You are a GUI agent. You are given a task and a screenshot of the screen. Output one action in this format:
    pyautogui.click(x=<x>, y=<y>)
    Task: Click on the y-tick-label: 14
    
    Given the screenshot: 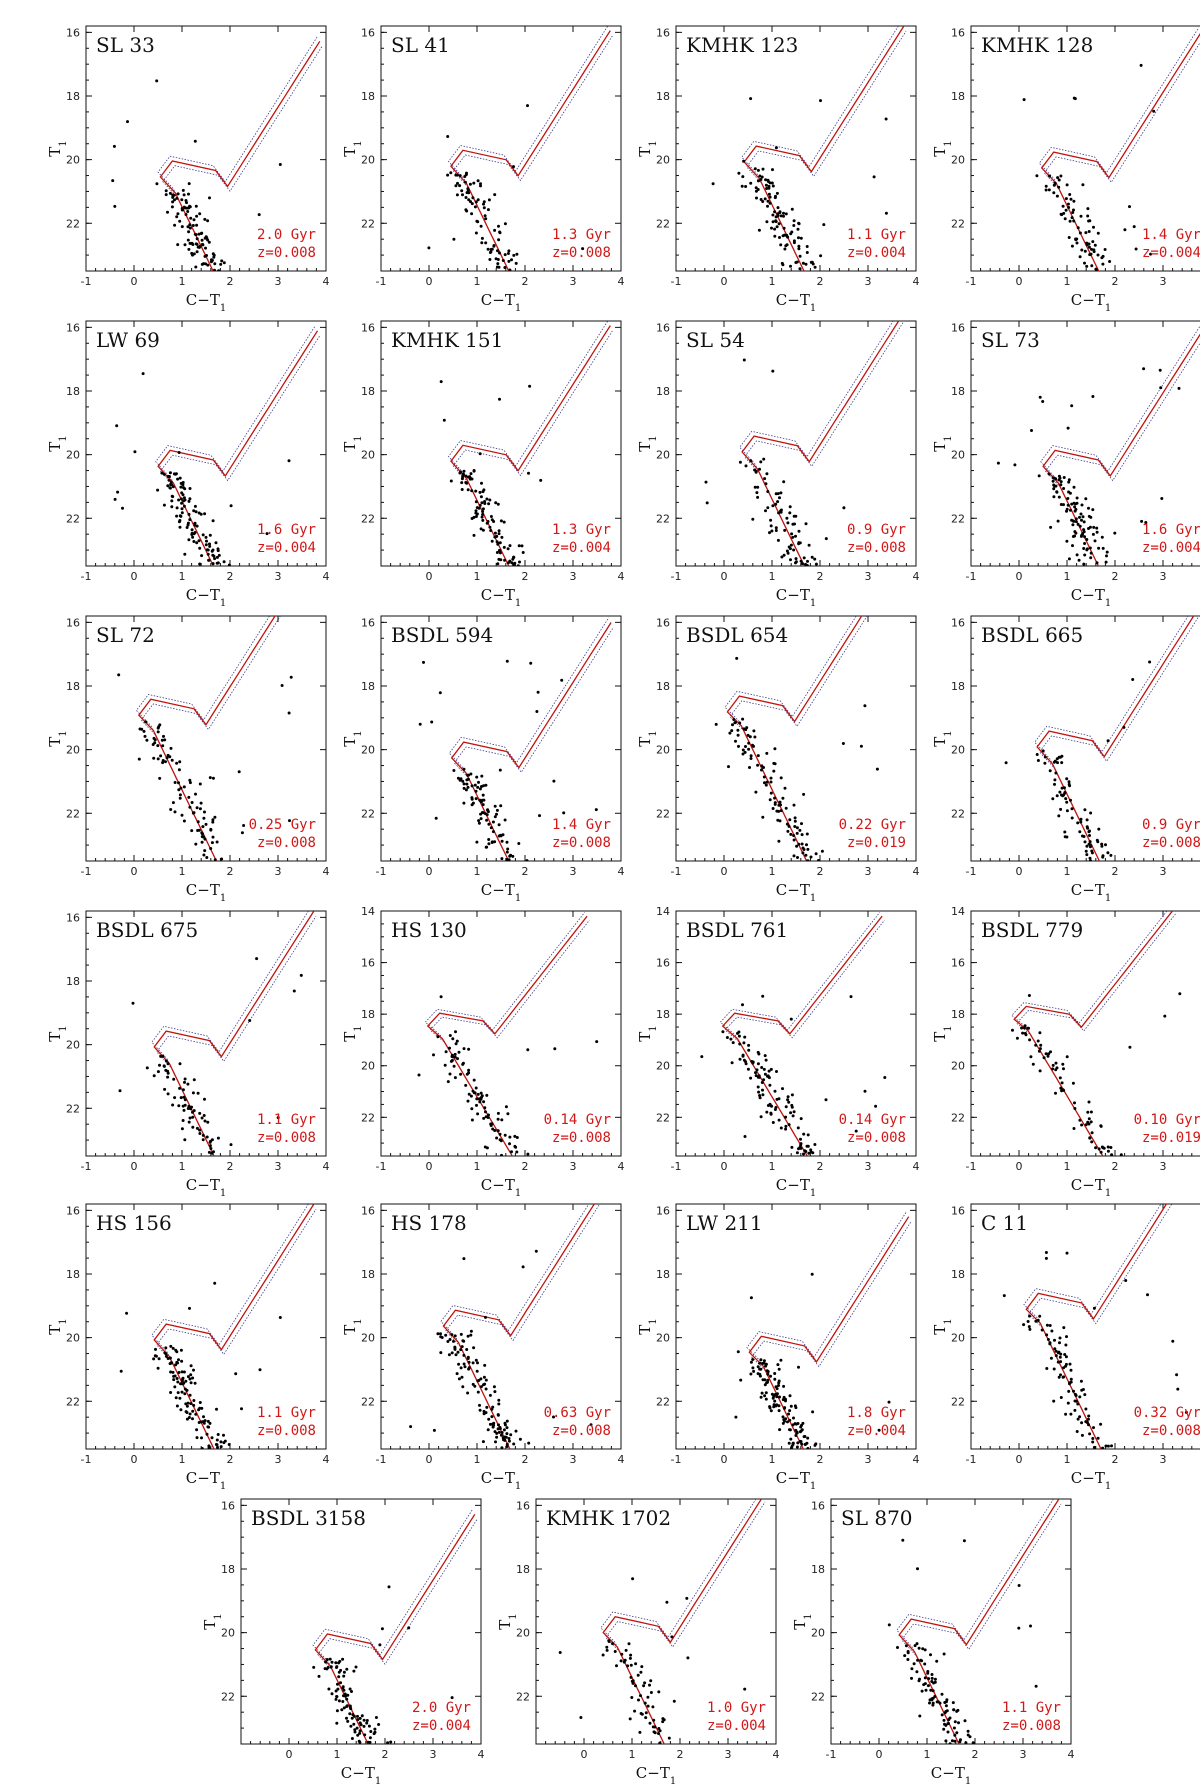 What is the action you would take?
    pyautogui.click(x=368, y=911)
    